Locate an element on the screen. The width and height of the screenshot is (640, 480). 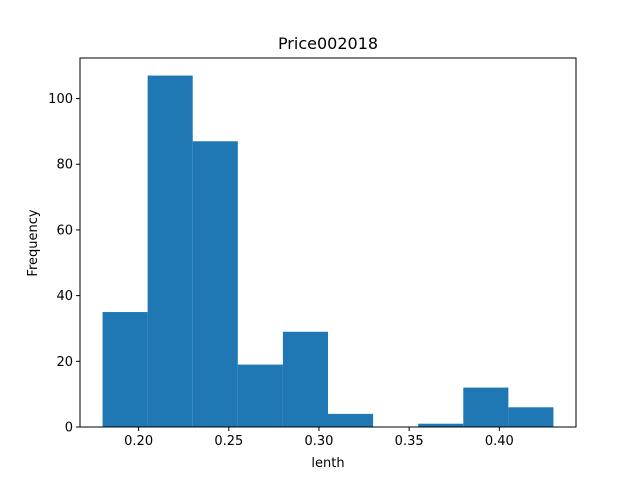
y-tick-label: 100 is located at coordinates (60, 99).